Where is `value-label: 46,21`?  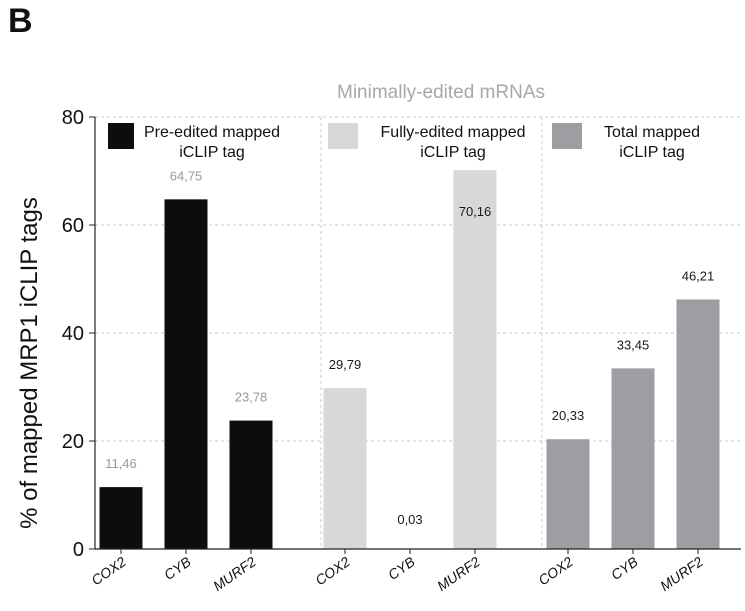
value-label: 46,21 is located at coordinates (698, 275).